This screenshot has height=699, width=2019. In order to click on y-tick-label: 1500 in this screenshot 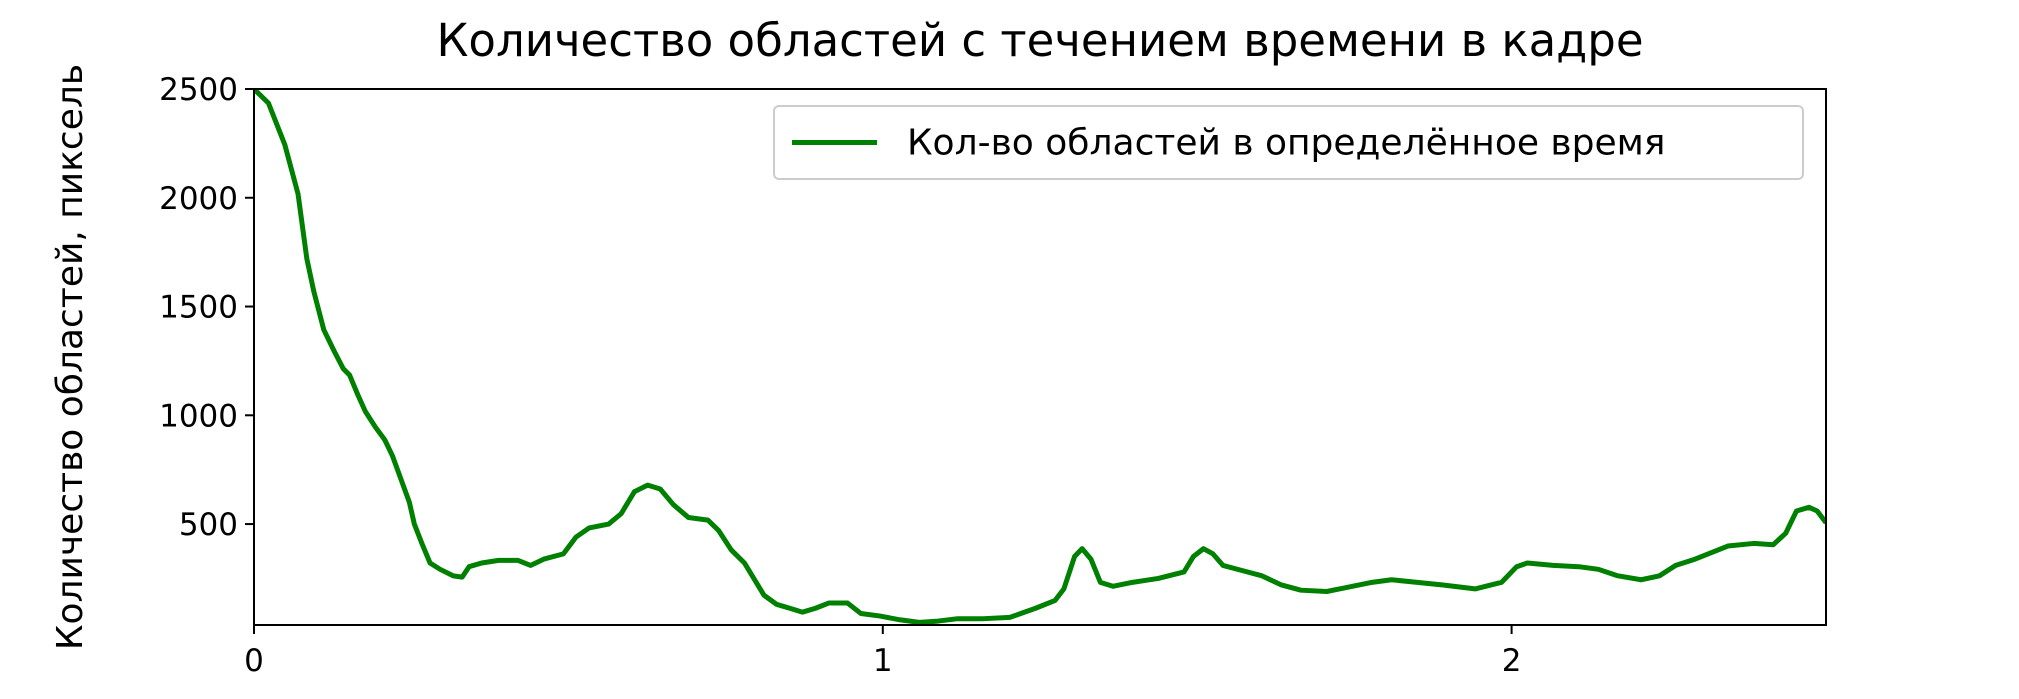, I will do `click(198, 308)`.